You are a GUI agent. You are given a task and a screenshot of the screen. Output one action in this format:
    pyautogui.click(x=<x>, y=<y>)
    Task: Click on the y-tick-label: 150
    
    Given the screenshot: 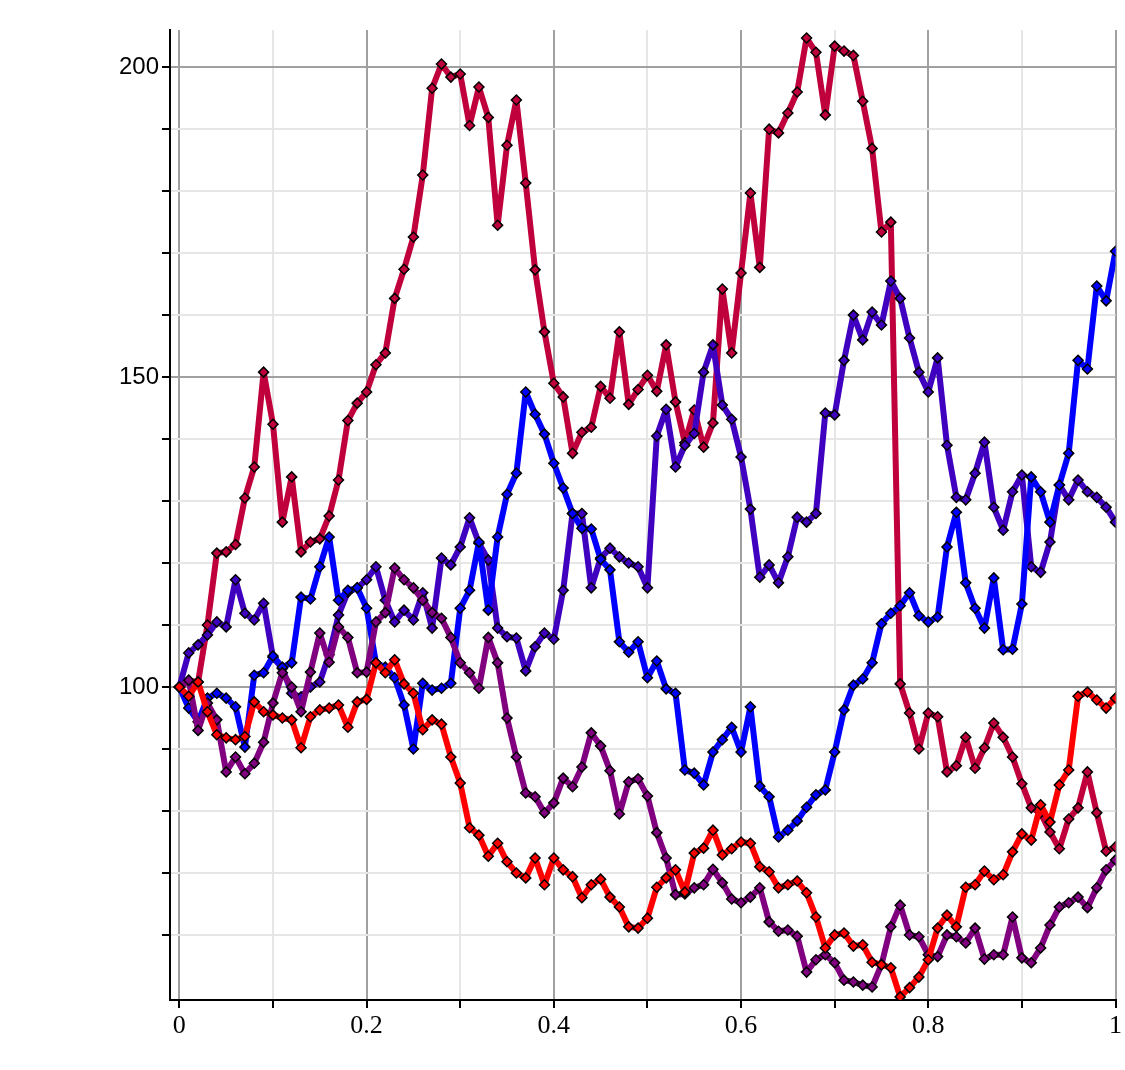 What is the action you would take?
    pyautogui.click(x=138, y=375)
    